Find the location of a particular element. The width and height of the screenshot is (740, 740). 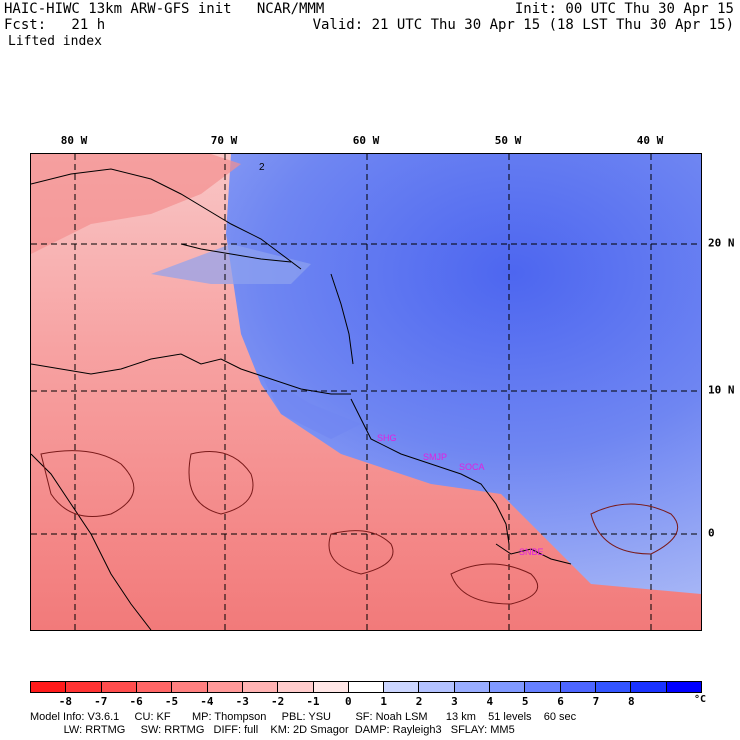

colorbar-tick-label: -5 is located at coordinates (171, 701).